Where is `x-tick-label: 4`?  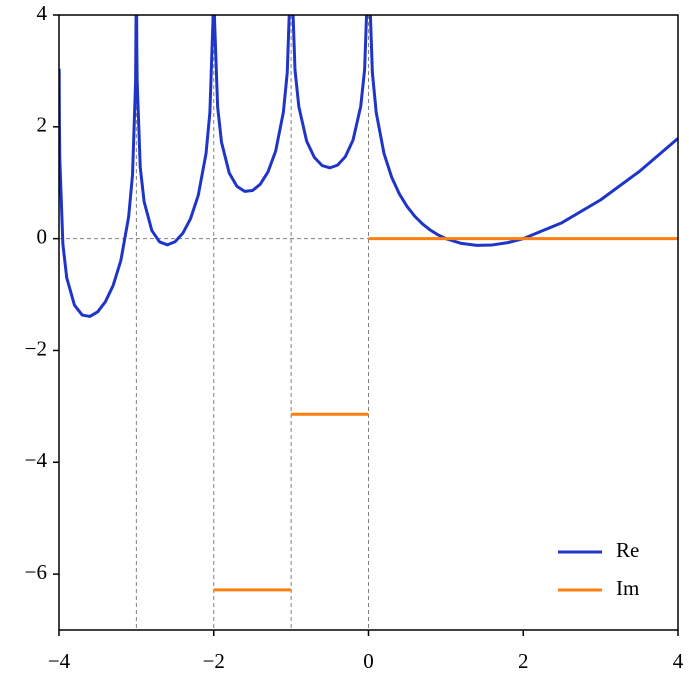
x-tick-label: 4 is located at coordinates (678, 661).